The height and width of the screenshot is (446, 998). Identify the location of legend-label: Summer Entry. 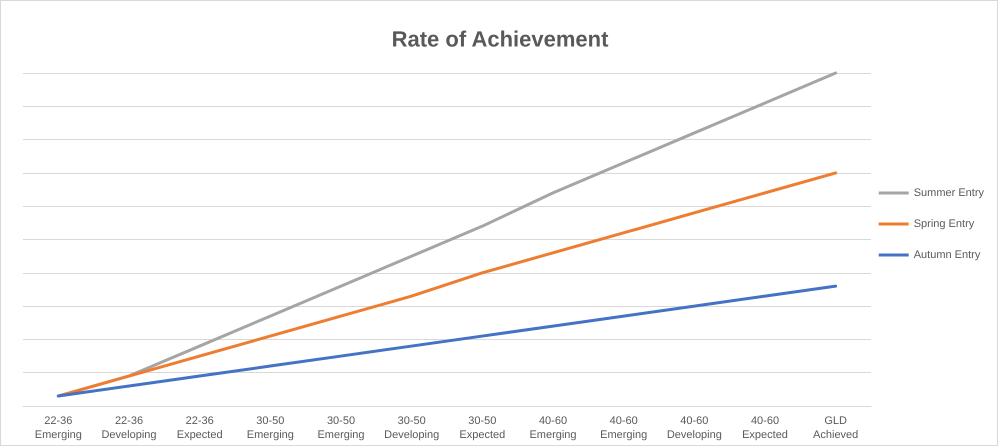
(949, 193).